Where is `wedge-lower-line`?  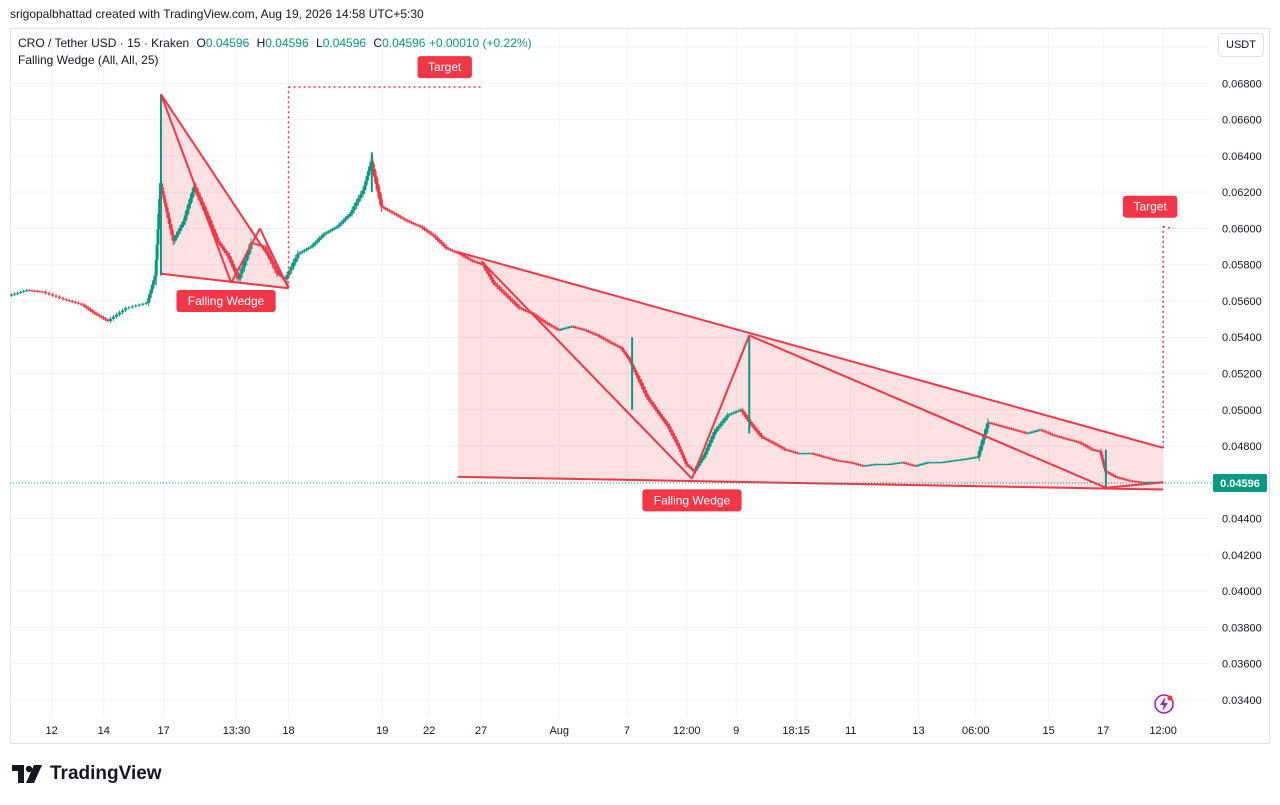
wedge-lower-line is located at coordinates (224, 281).